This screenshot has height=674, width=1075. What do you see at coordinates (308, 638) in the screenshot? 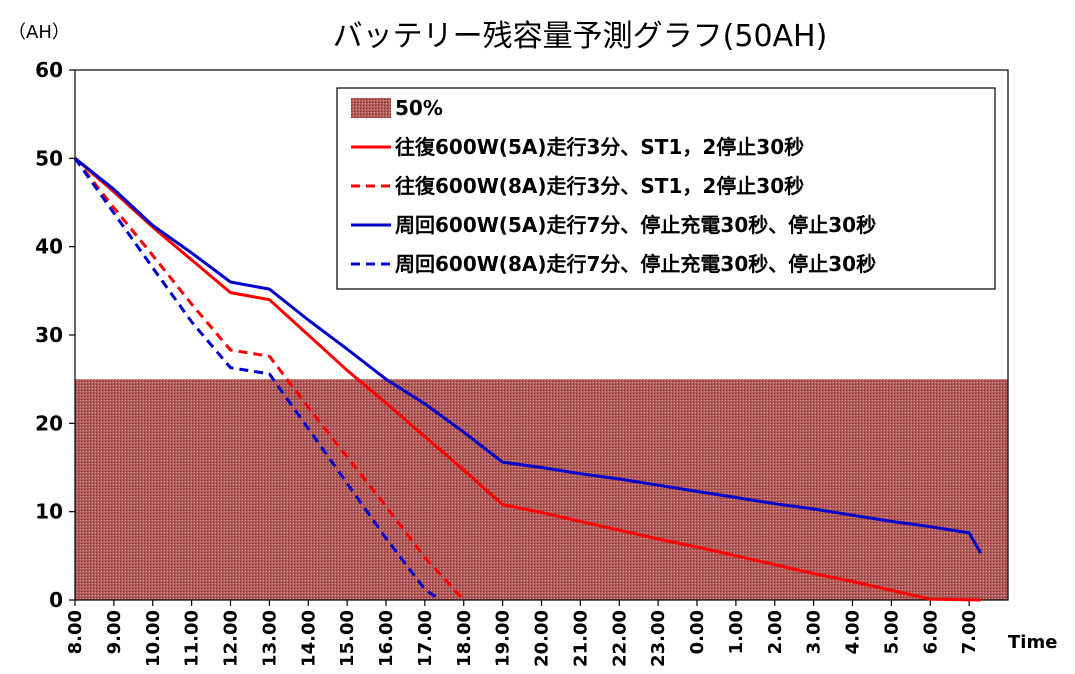
I see `x-tick-label: 14.00` at bounding box center [308, 638].